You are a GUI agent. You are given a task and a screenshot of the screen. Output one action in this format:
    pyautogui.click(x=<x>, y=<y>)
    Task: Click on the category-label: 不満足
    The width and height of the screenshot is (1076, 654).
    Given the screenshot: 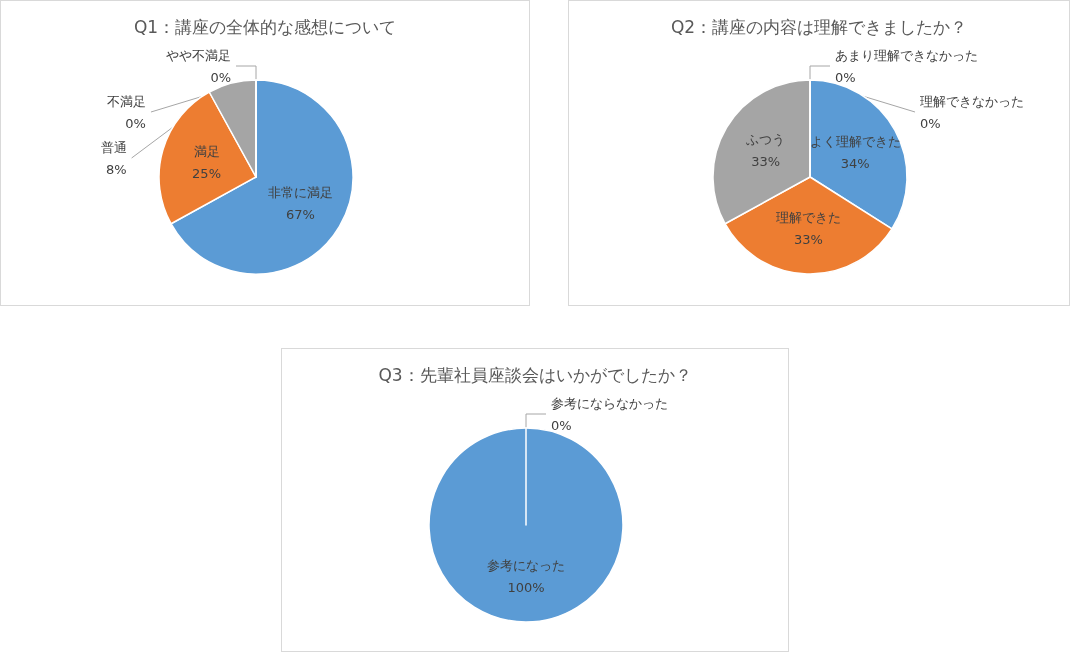 What is the action you would take?
    pyautogui.click(x=126, y=101)
    